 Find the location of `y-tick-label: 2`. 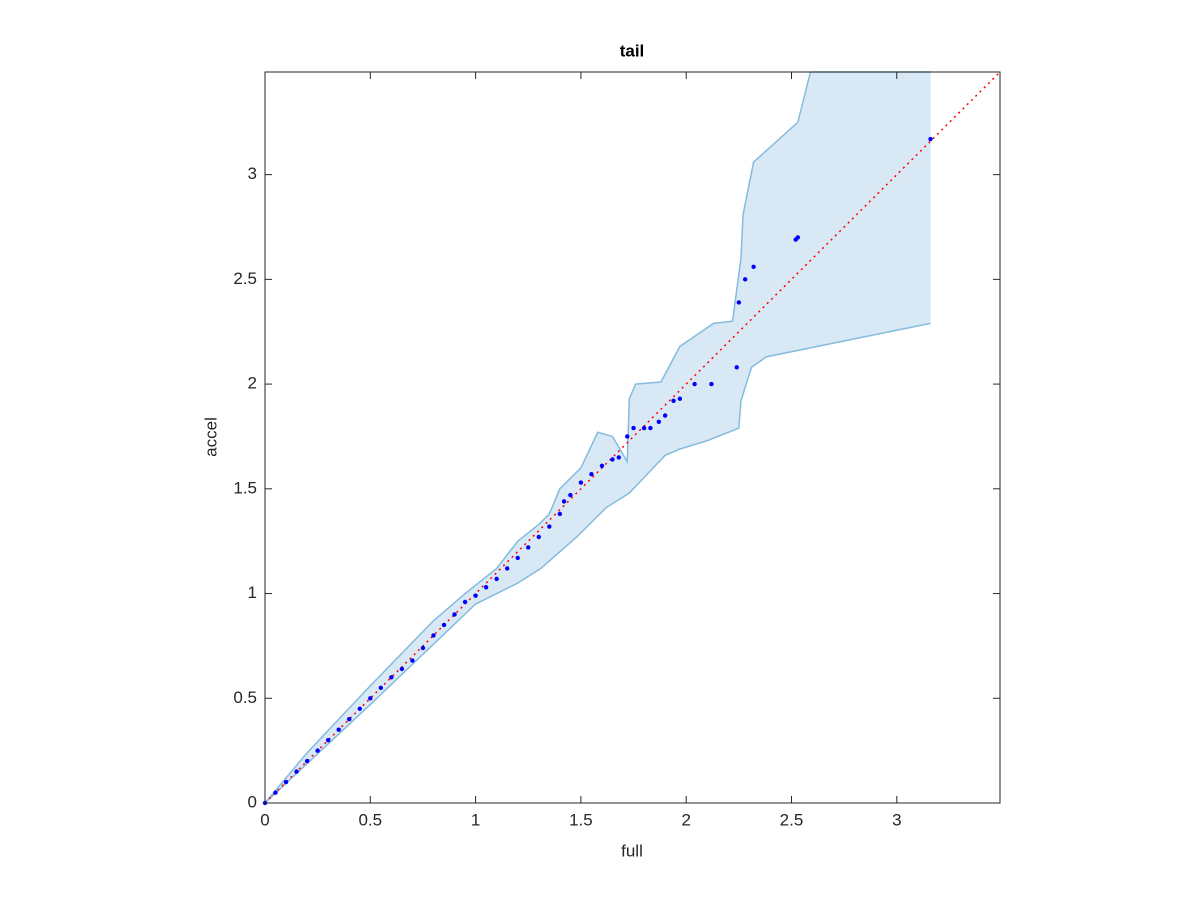

y-tick-label: 2 is located at coordinates (252, 383).